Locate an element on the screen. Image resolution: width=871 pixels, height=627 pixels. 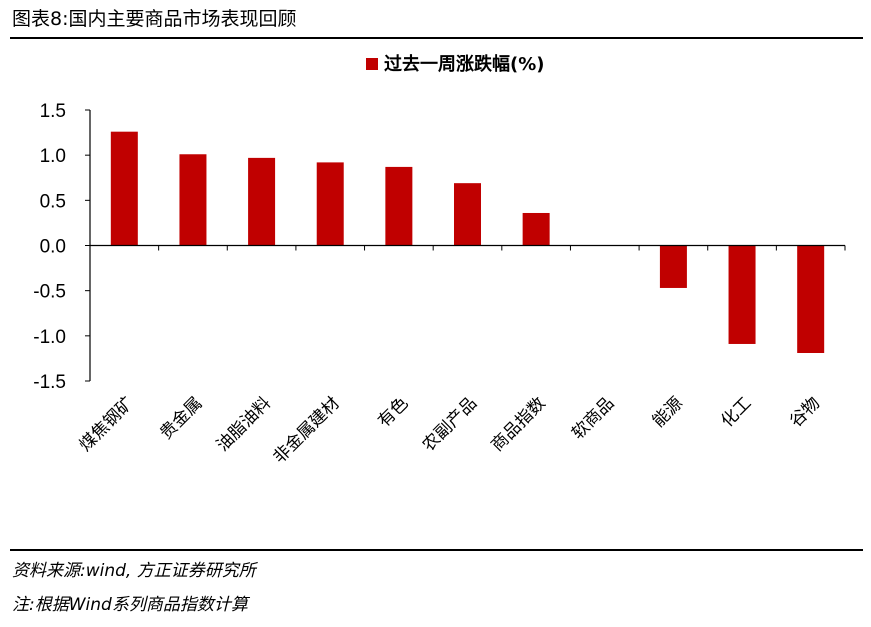
category-label: 谷物 is located at coordinates (805, 412).